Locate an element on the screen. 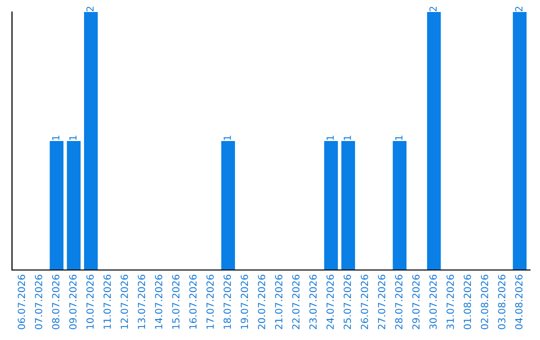 This screenshot has width=540, height=340. x-tick-label: 02.08.2026 is located at coordinates (484, 302).